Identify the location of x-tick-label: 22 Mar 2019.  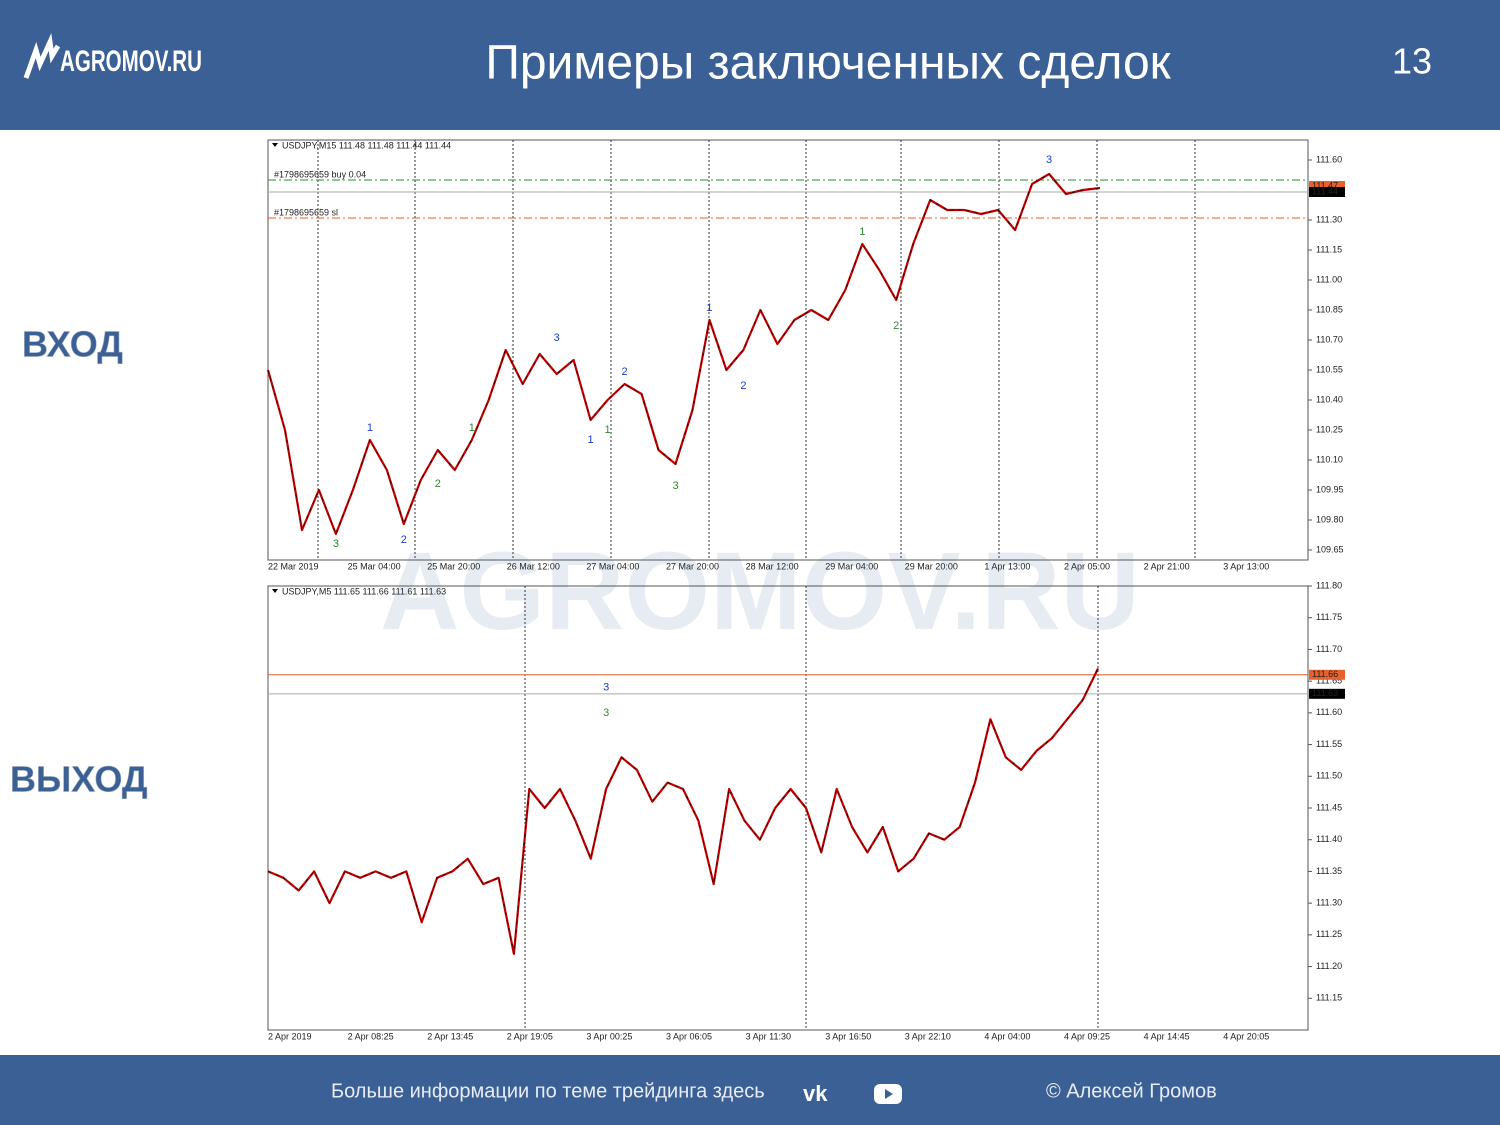
(293, 566).